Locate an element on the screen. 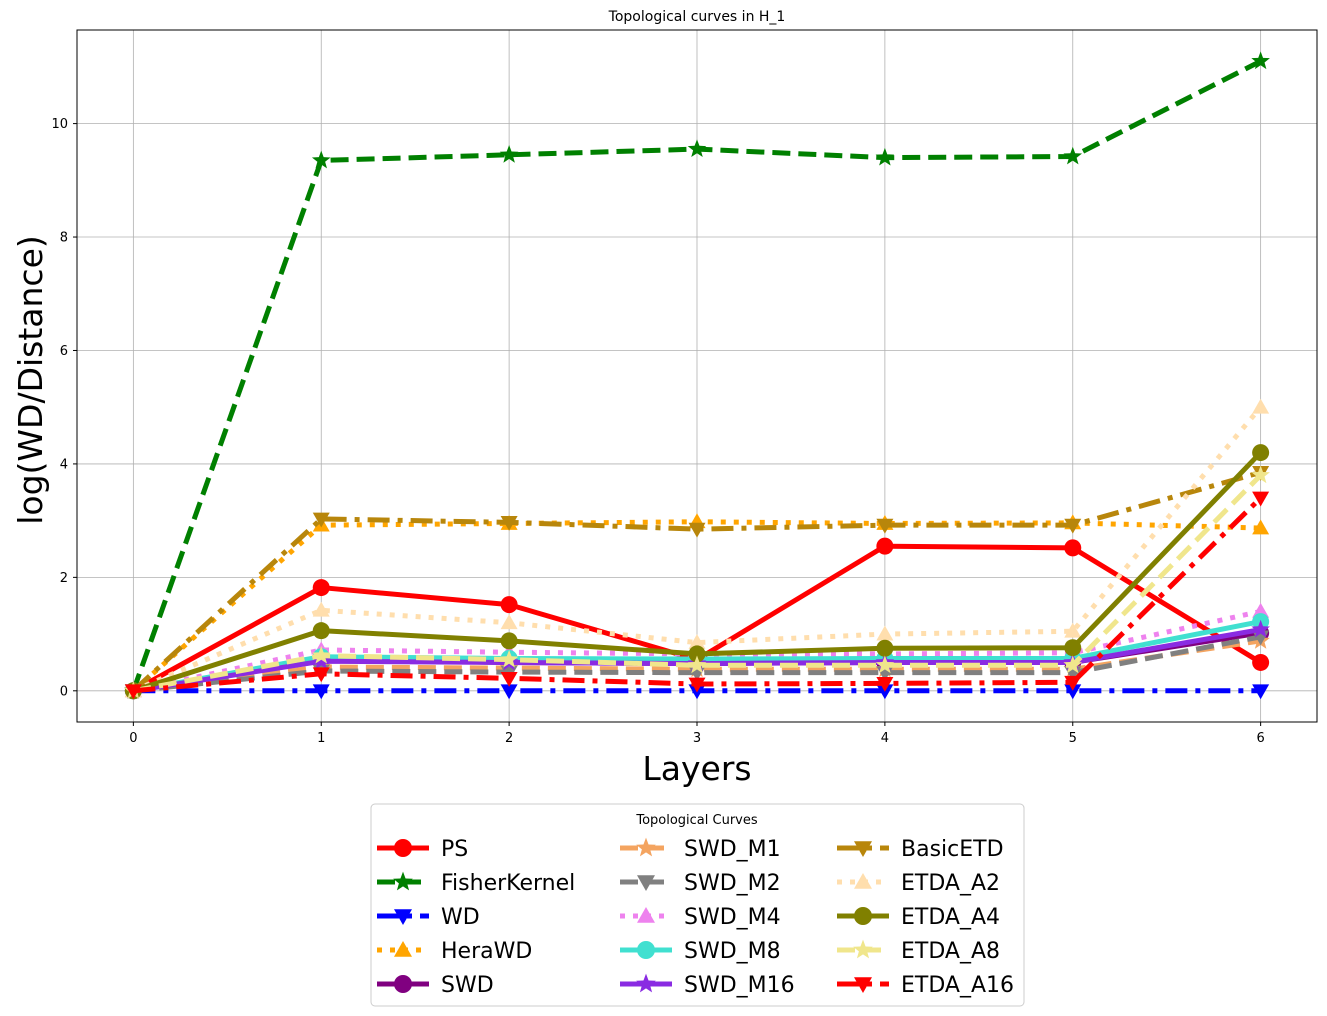 The height and width of the screenshot is (1016, 1327). legend-label: HeraWD is located at coordinates (486, 951).